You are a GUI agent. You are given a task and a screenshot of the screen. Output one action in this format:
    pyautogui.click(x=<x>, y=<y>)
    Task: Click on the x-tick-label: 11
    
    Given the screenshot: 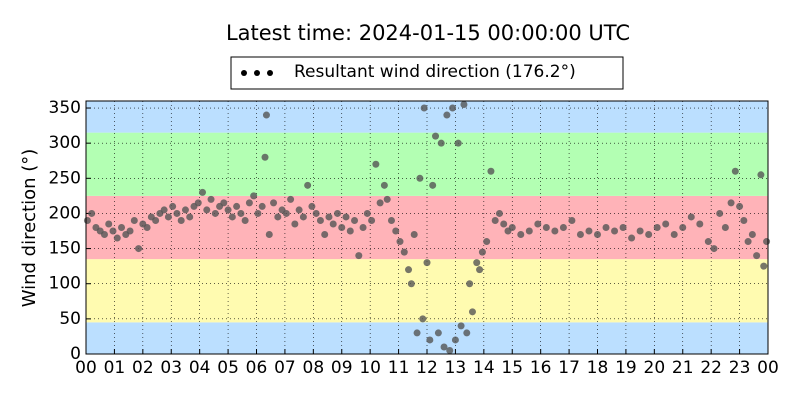 What is the action you would take?
    pyautogui.click(x=399, y=368)
    